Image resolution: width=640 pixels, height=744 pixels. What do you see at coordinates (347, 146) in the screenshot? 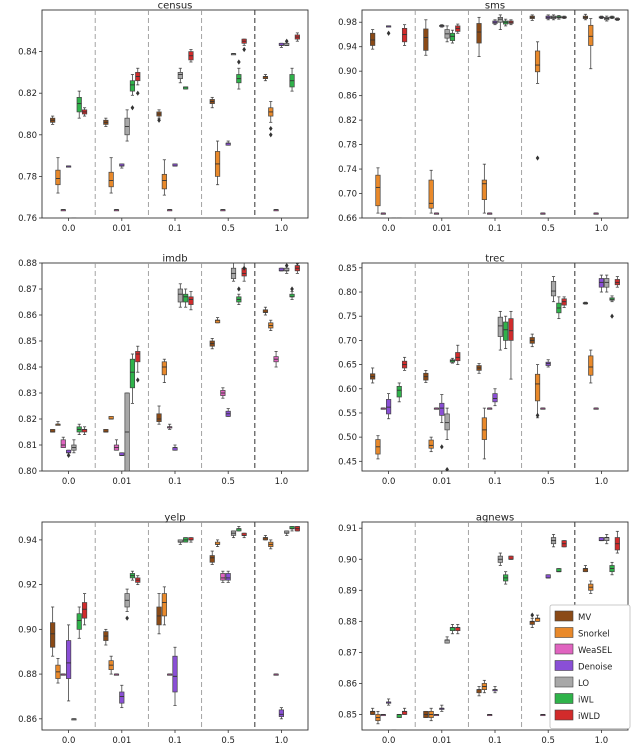
I see `y-tick-label: 0.78` at bounding box center [347, 146].